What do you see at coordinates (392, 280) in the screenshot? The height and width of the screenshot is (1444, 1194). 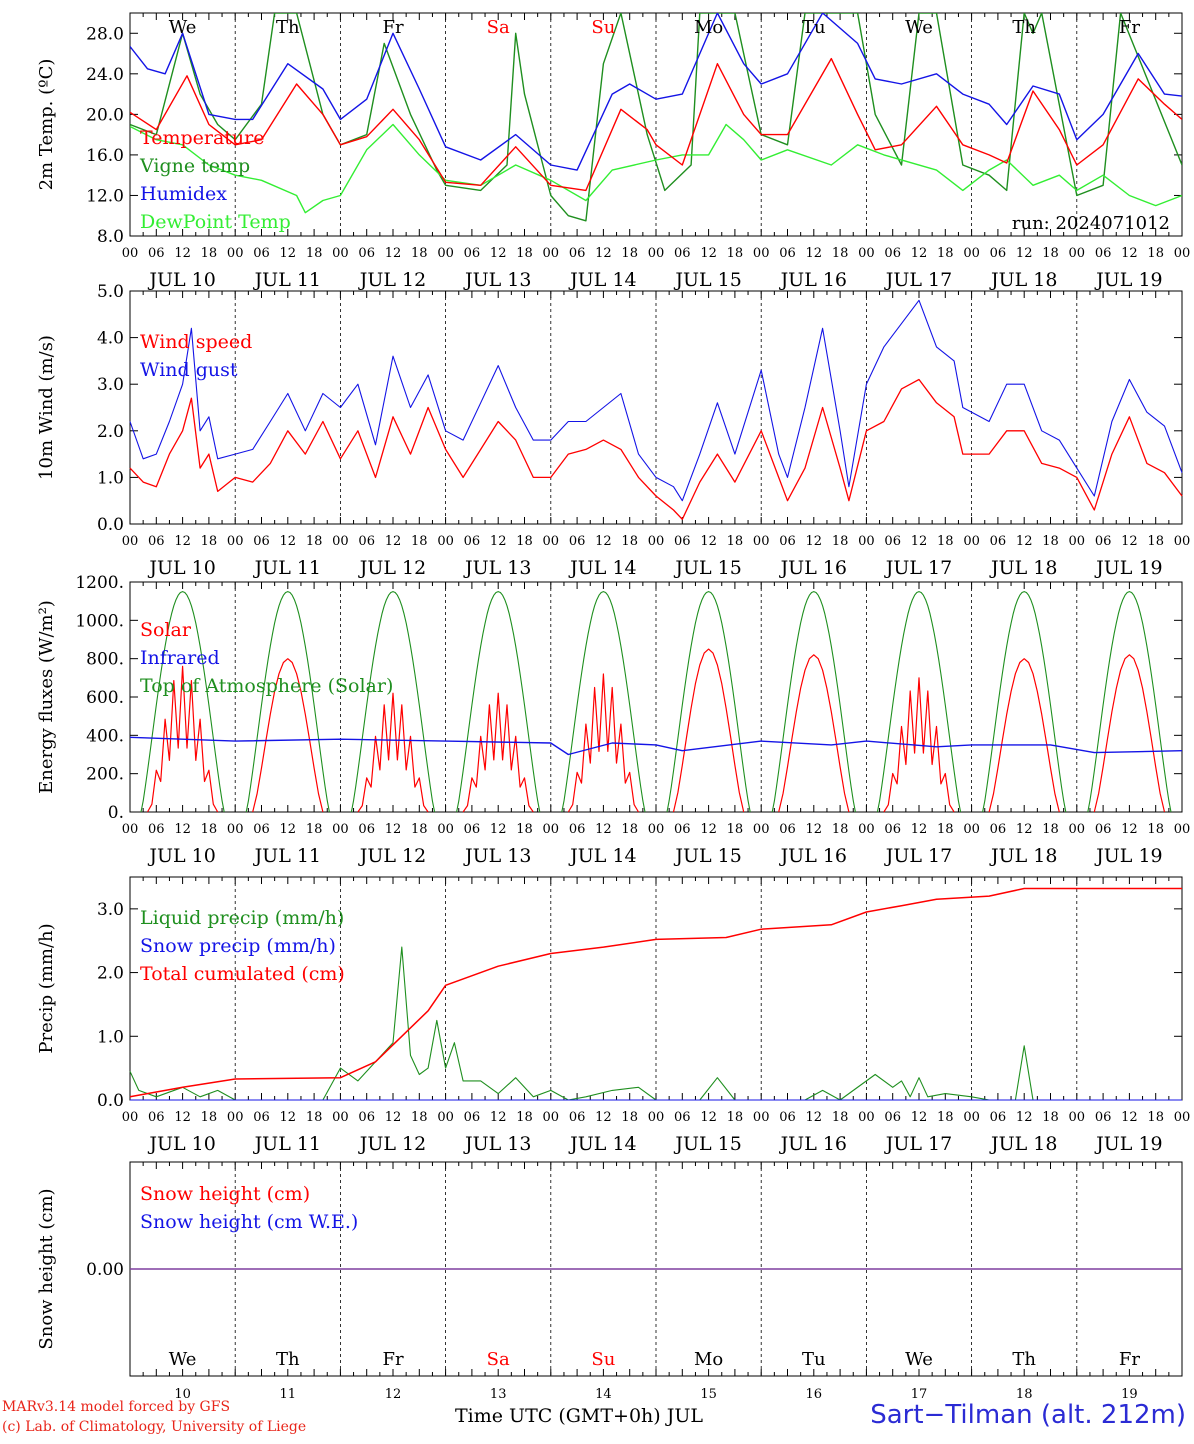 I see `date-label: JUL 12` at bounding box center [392, 280].